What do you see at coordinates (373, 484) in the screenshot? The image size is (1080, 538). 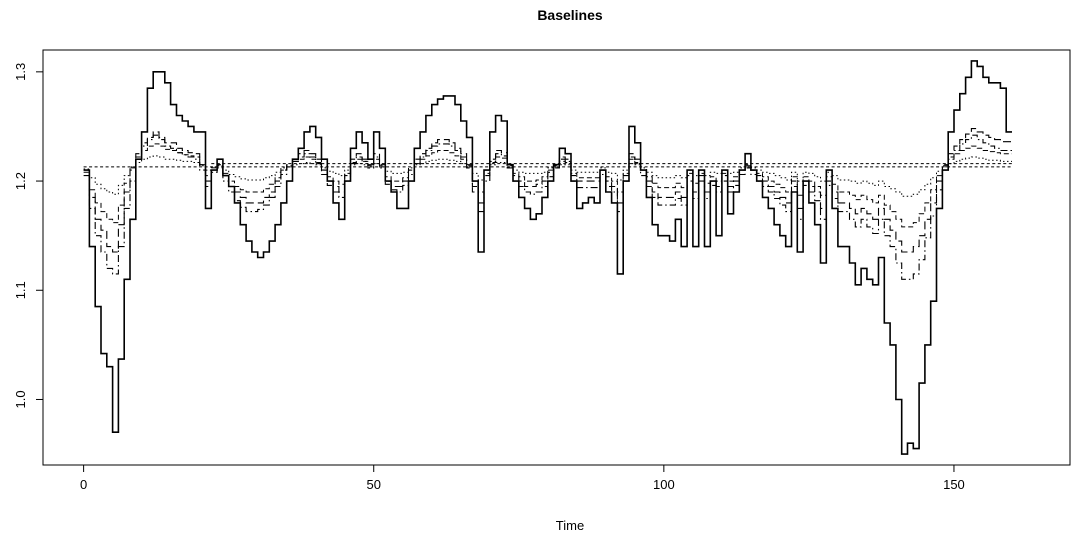 I see `x-tick-label: 50` at bounding box center [373, 484].